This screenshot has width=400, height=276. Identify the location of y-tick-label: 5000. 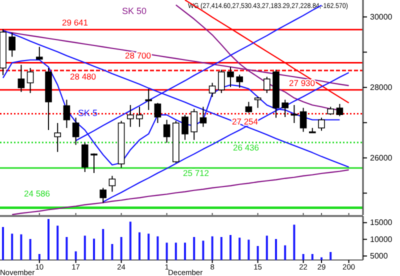
(379, 256).